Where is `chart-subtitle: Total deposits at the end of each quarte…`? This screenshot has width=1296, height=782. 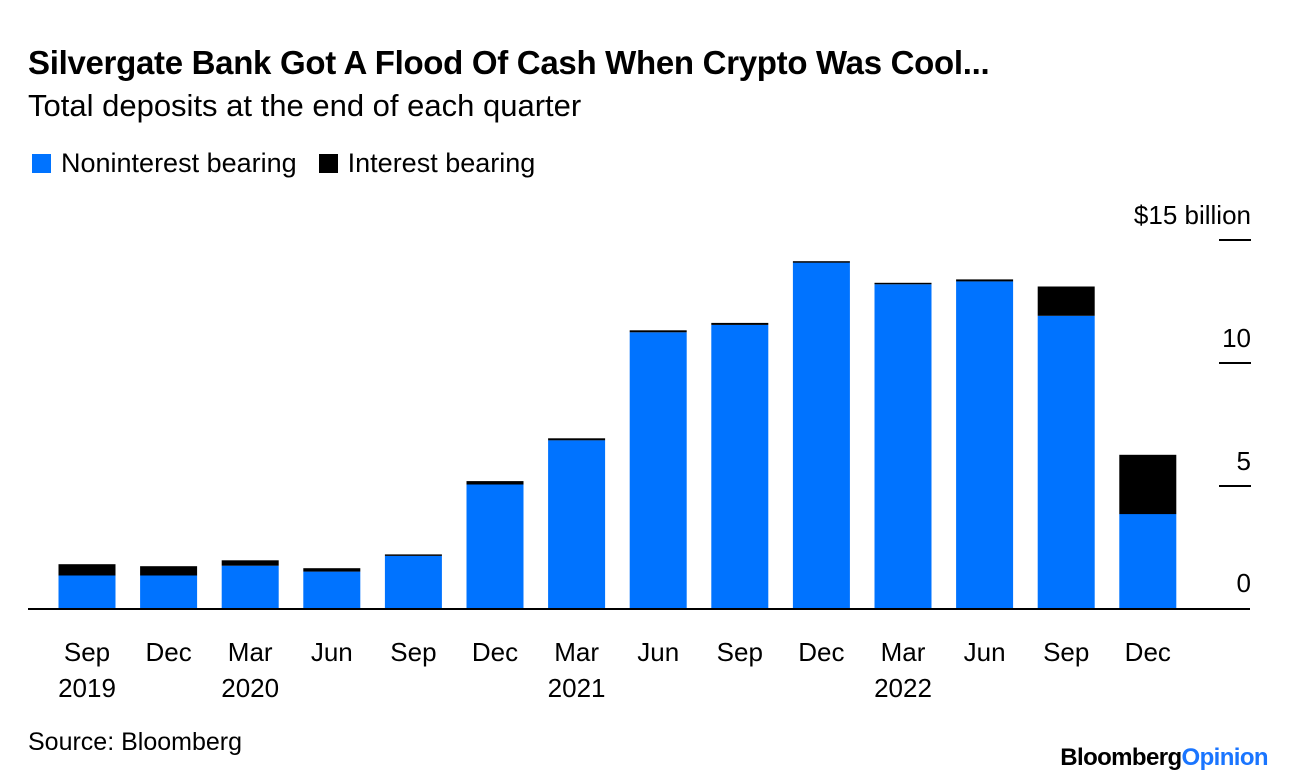
chart-subtitle: Total deposits at the end of each quarte… is located at coordinates (305, 105).